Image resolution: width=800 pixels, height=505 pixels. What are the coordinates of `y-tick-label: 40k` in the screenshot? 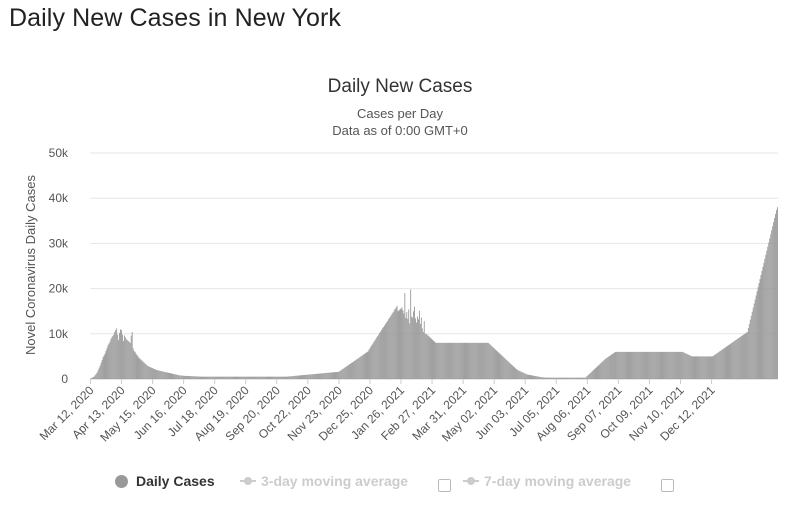 It's located at (59, 198).